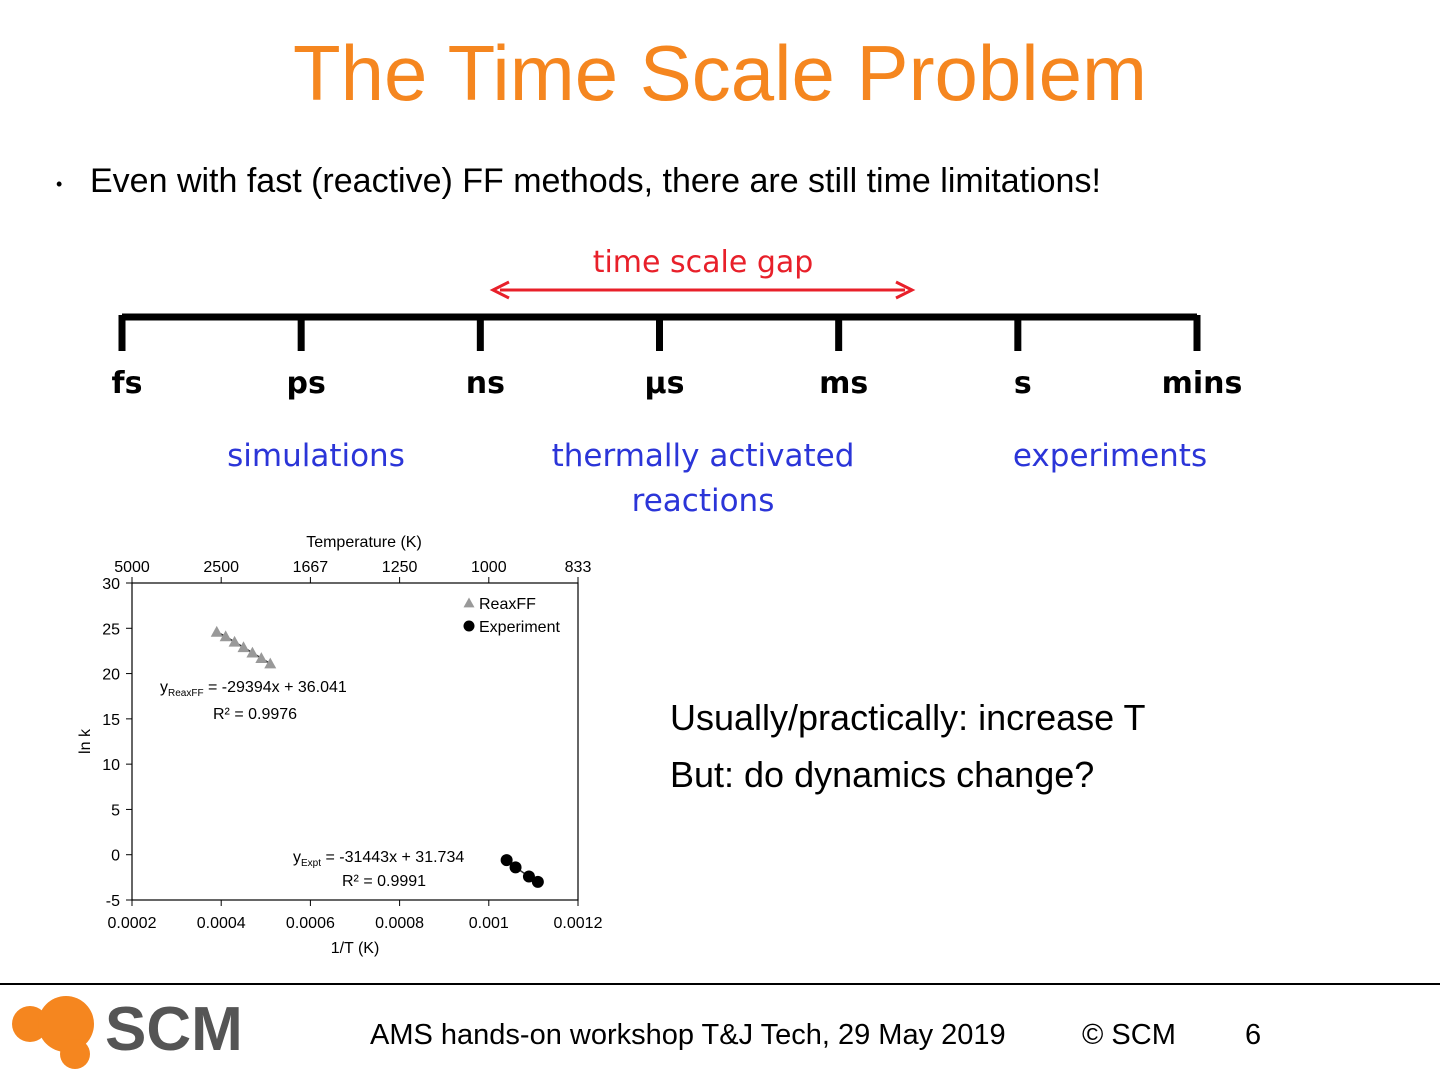 This screenshot has width=1440, height=1080. What do you see at coordinates (703, 456) in the screenshot?
I see `timeline-group: thermally activated` at bounding box center [703, 456].